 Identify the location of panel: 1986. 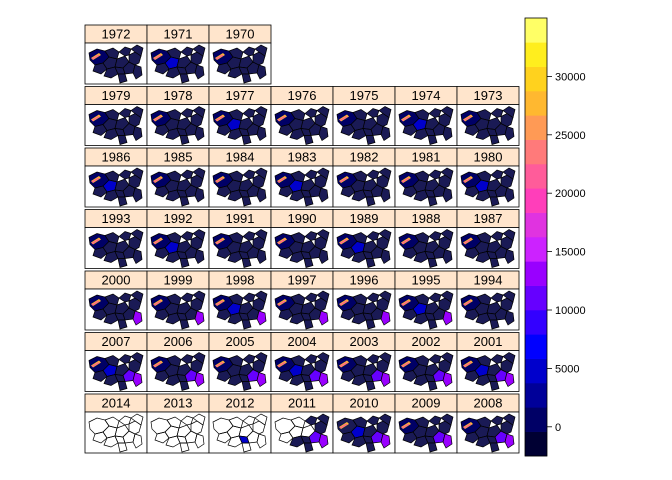
(116, 177).